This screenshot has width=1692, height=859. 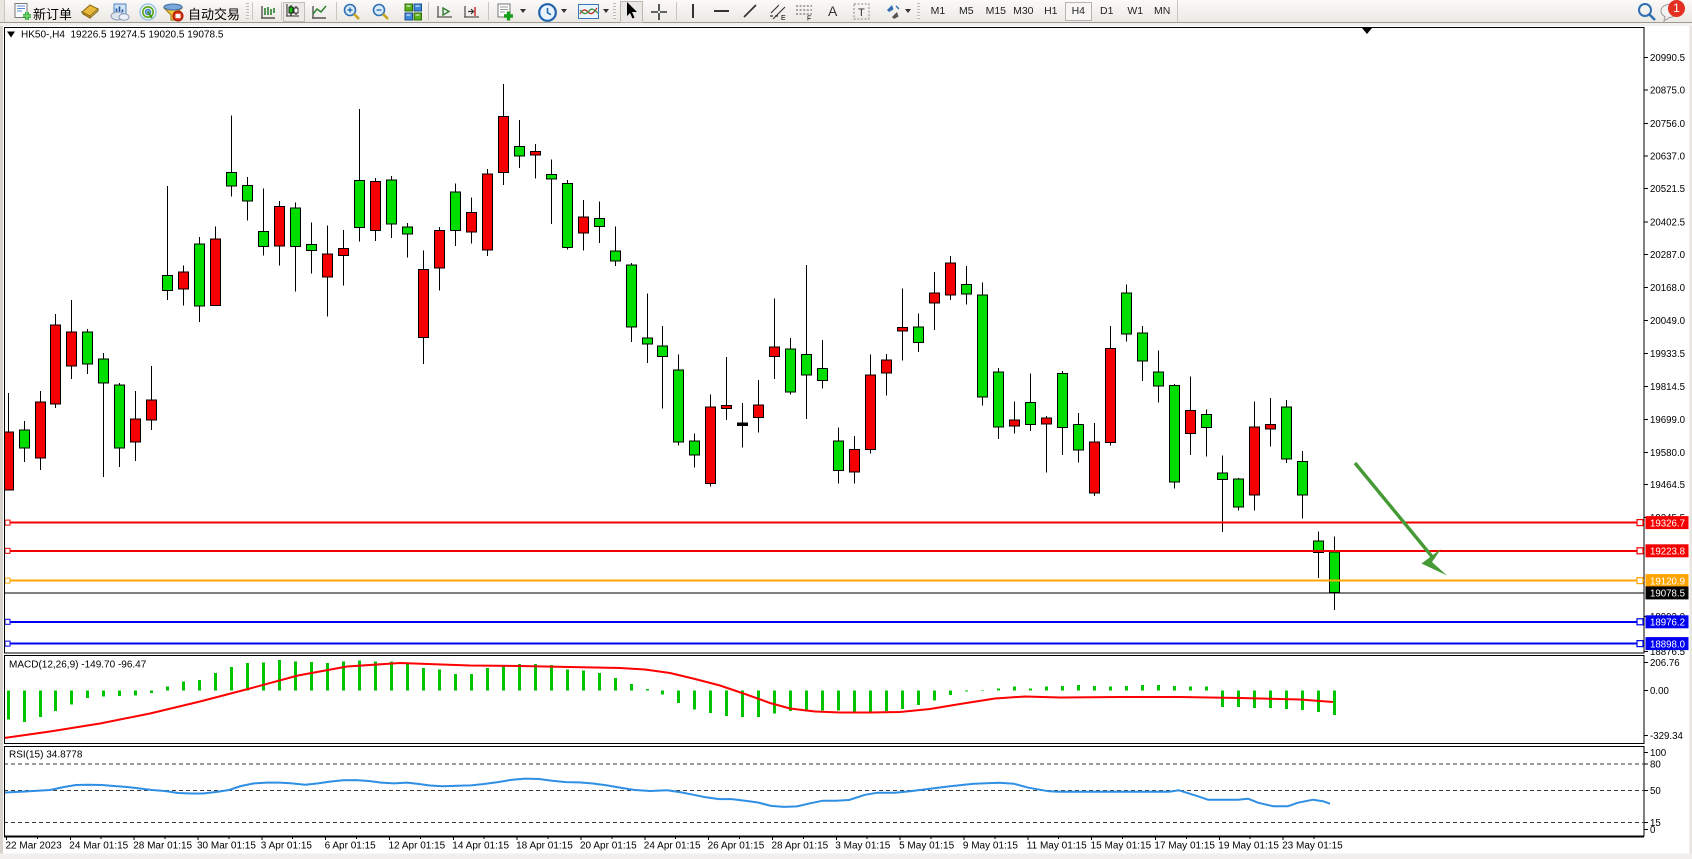 What do you see at coordinates (1667, 387) in the screenshot?
I see `svg-text: 19814.5` at bounding box center [1667, 387].